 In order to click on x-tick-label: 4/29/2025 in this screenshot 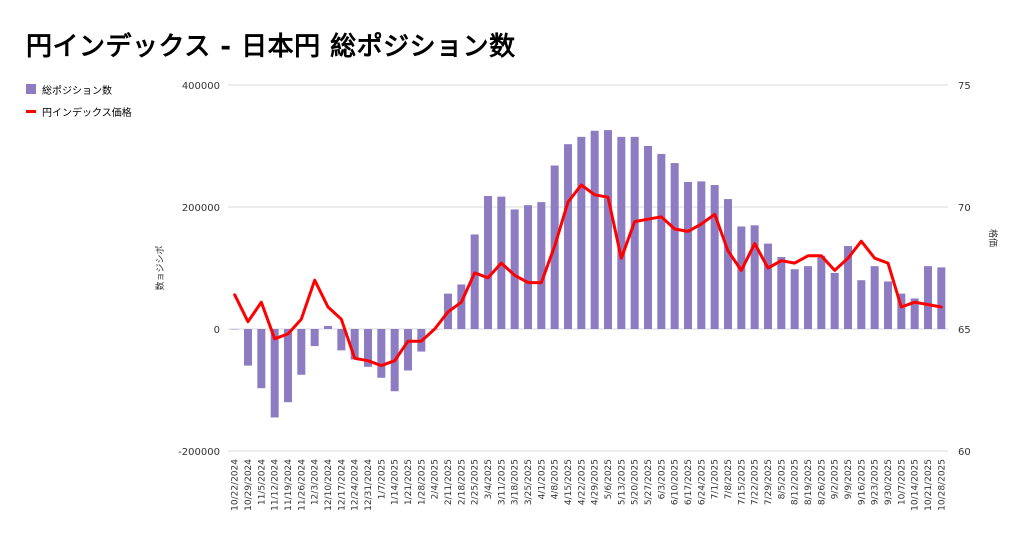, I will do `click(596, 482)`.